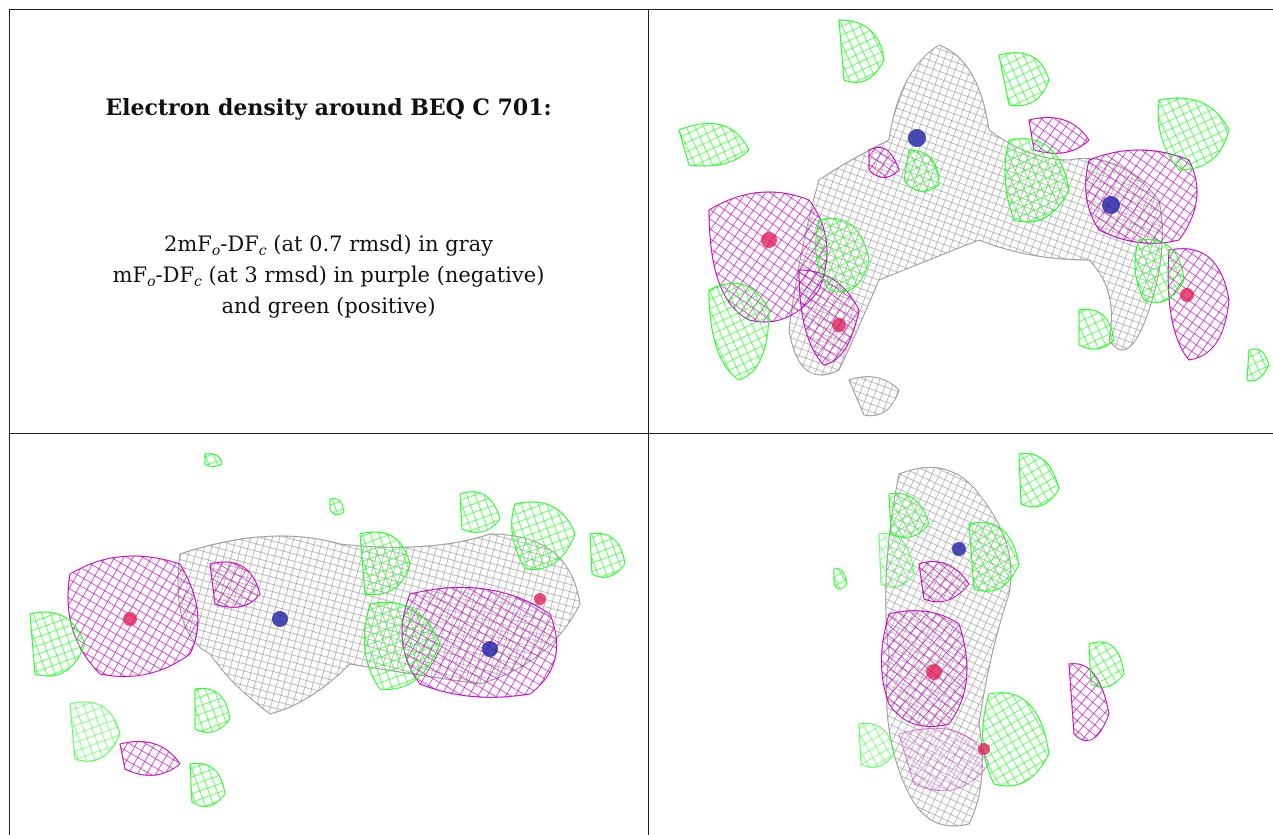 The width and height of the screenshot is (1273, 835). Describe the element at coordinates (648, 422) in the screenshot. I see `table-divider-vertical` at that location.